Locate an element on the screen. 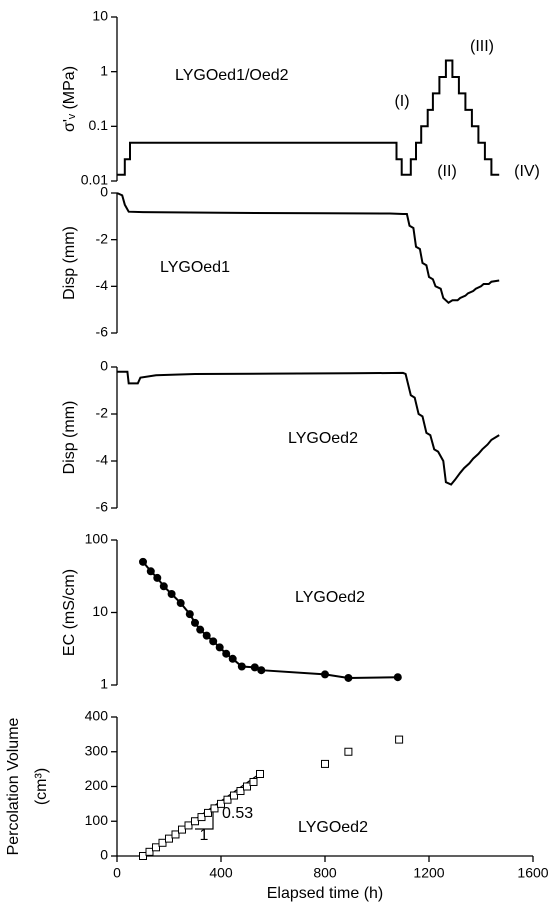 The height and width of the screenshot is (921, 559). annotation: 0.53 is located at coordinates (237, 813).